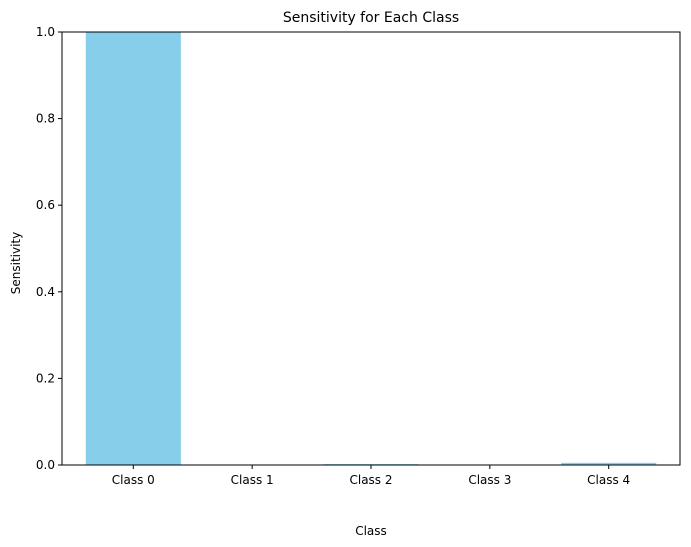 Image resolution: width=691 pixels, height=547 pixels. I want to click on y-axis-ticks: 0.0 0.2 0.4 0.6 0.8 1.0, so click(49, 248).